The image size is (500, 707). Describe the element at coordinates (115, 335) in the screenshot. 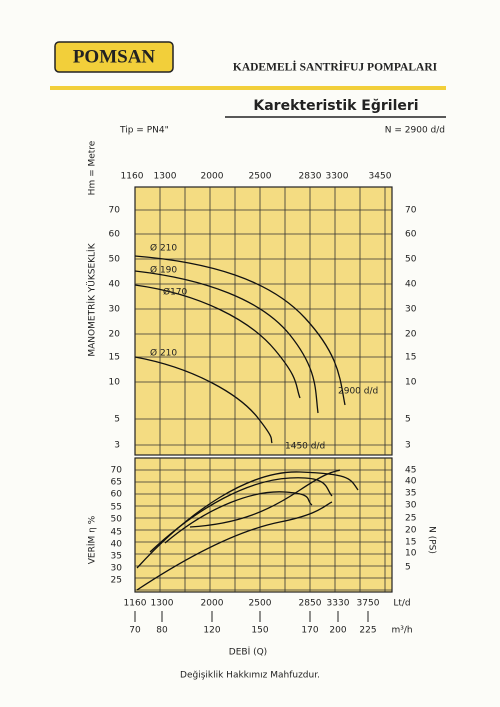

I see `head-tick-left: 20` at that location.